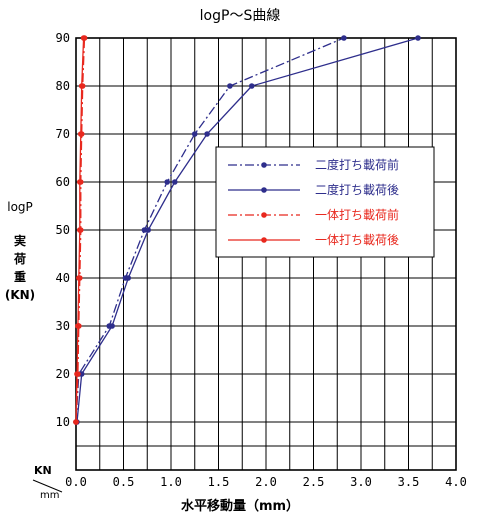 This screenshot has height=525, width=480. Describe the element at coordinates (357, 164) in the screenshot. I see `legend-label: 二度打ち載荷前` at that location.